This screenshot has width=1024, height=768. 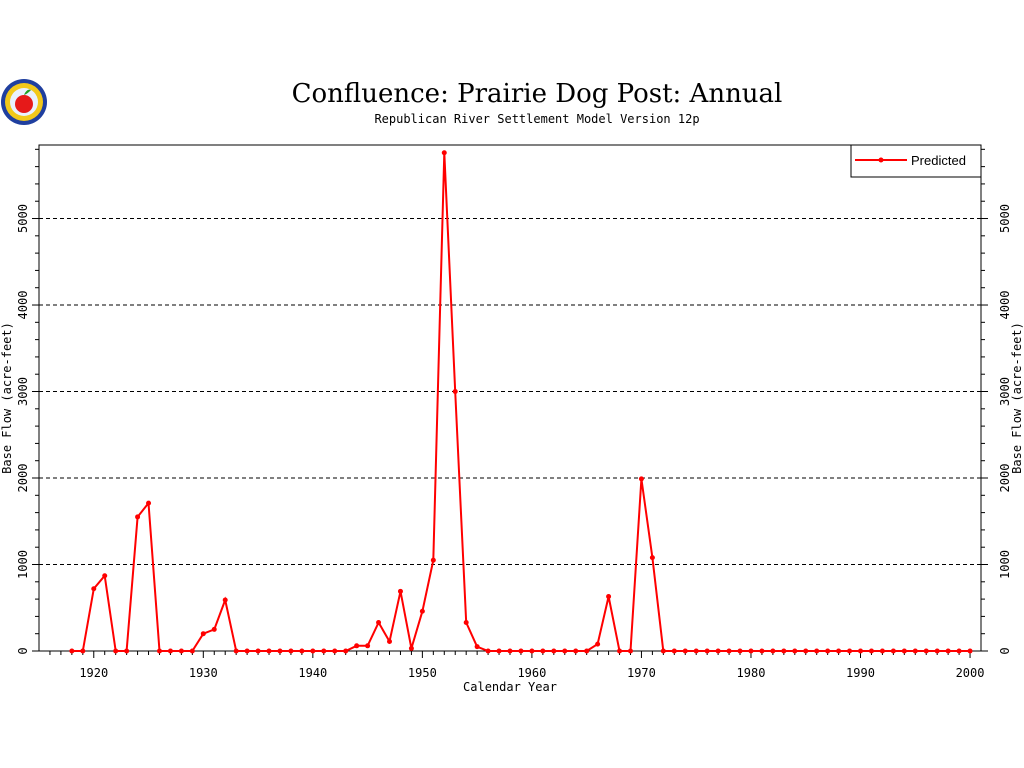 What do you see at coordinates (1005, 650) in the screenshot?
I see `y-tick-label-right: 0` at bounding box center [1005, 650].